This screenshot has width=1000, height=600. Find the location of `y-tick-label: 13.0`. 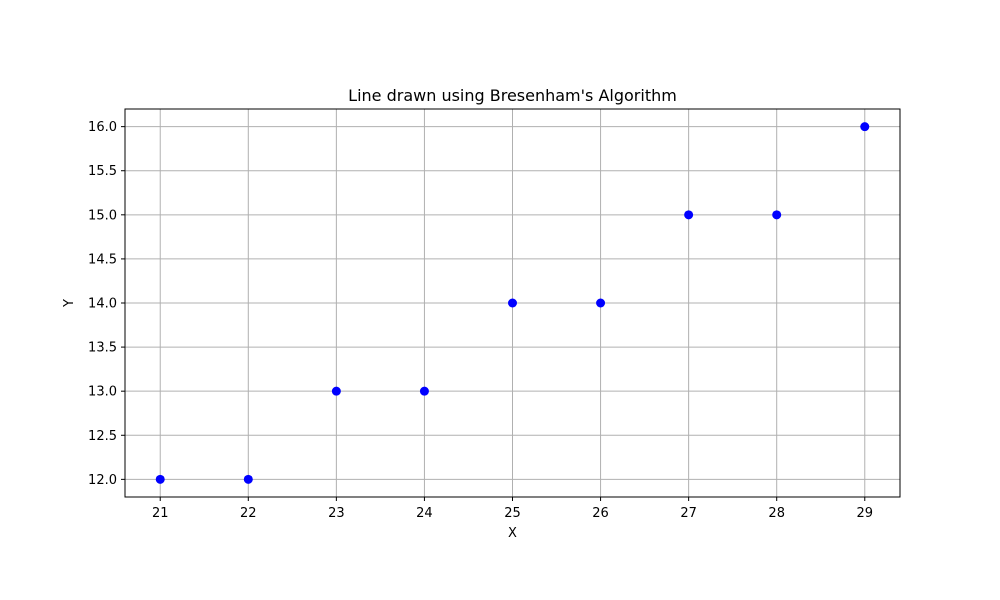

y-tick-label: 13.0 is located at coordinates (102, 392).